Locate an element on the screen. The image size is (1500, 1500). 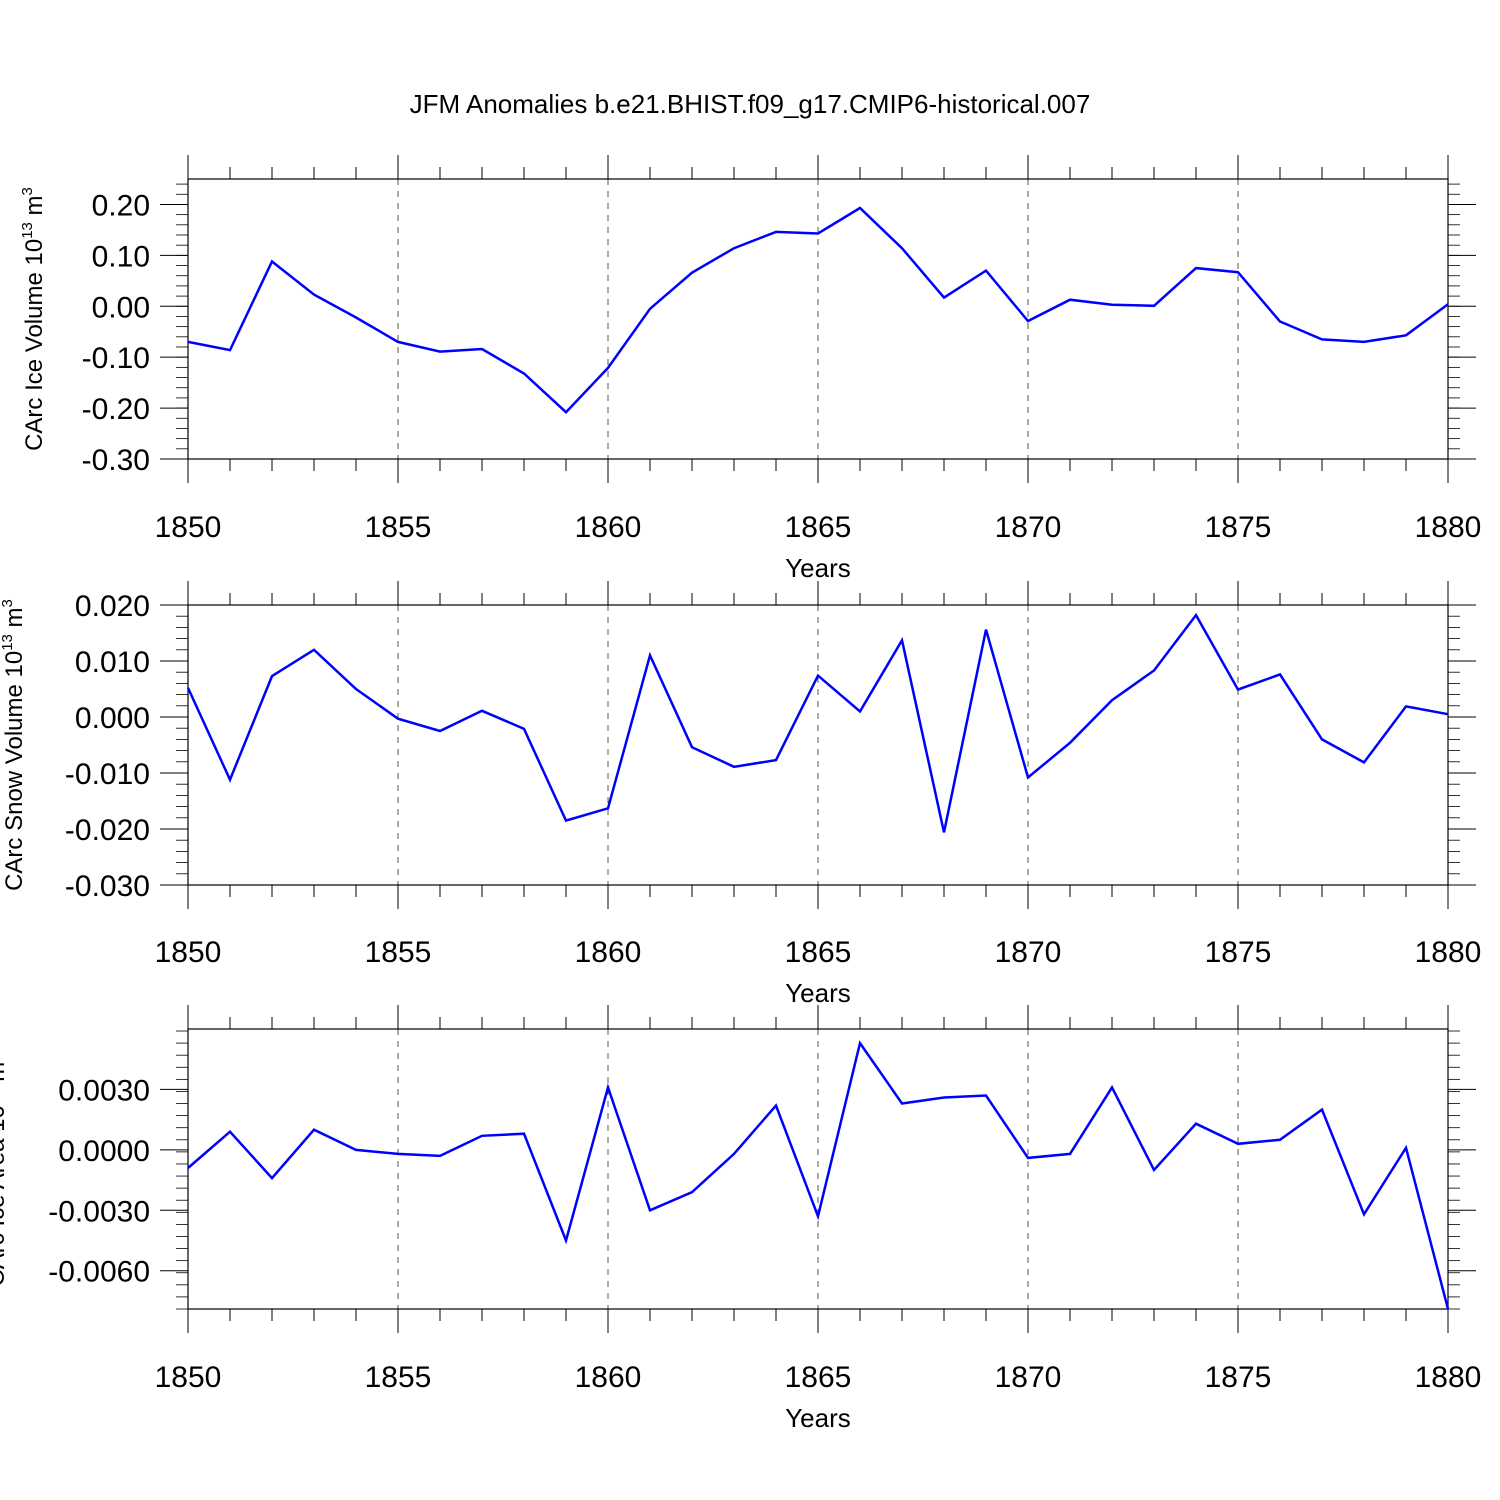
y-tick-label: -0.10 is located at coordinates (116, 358).